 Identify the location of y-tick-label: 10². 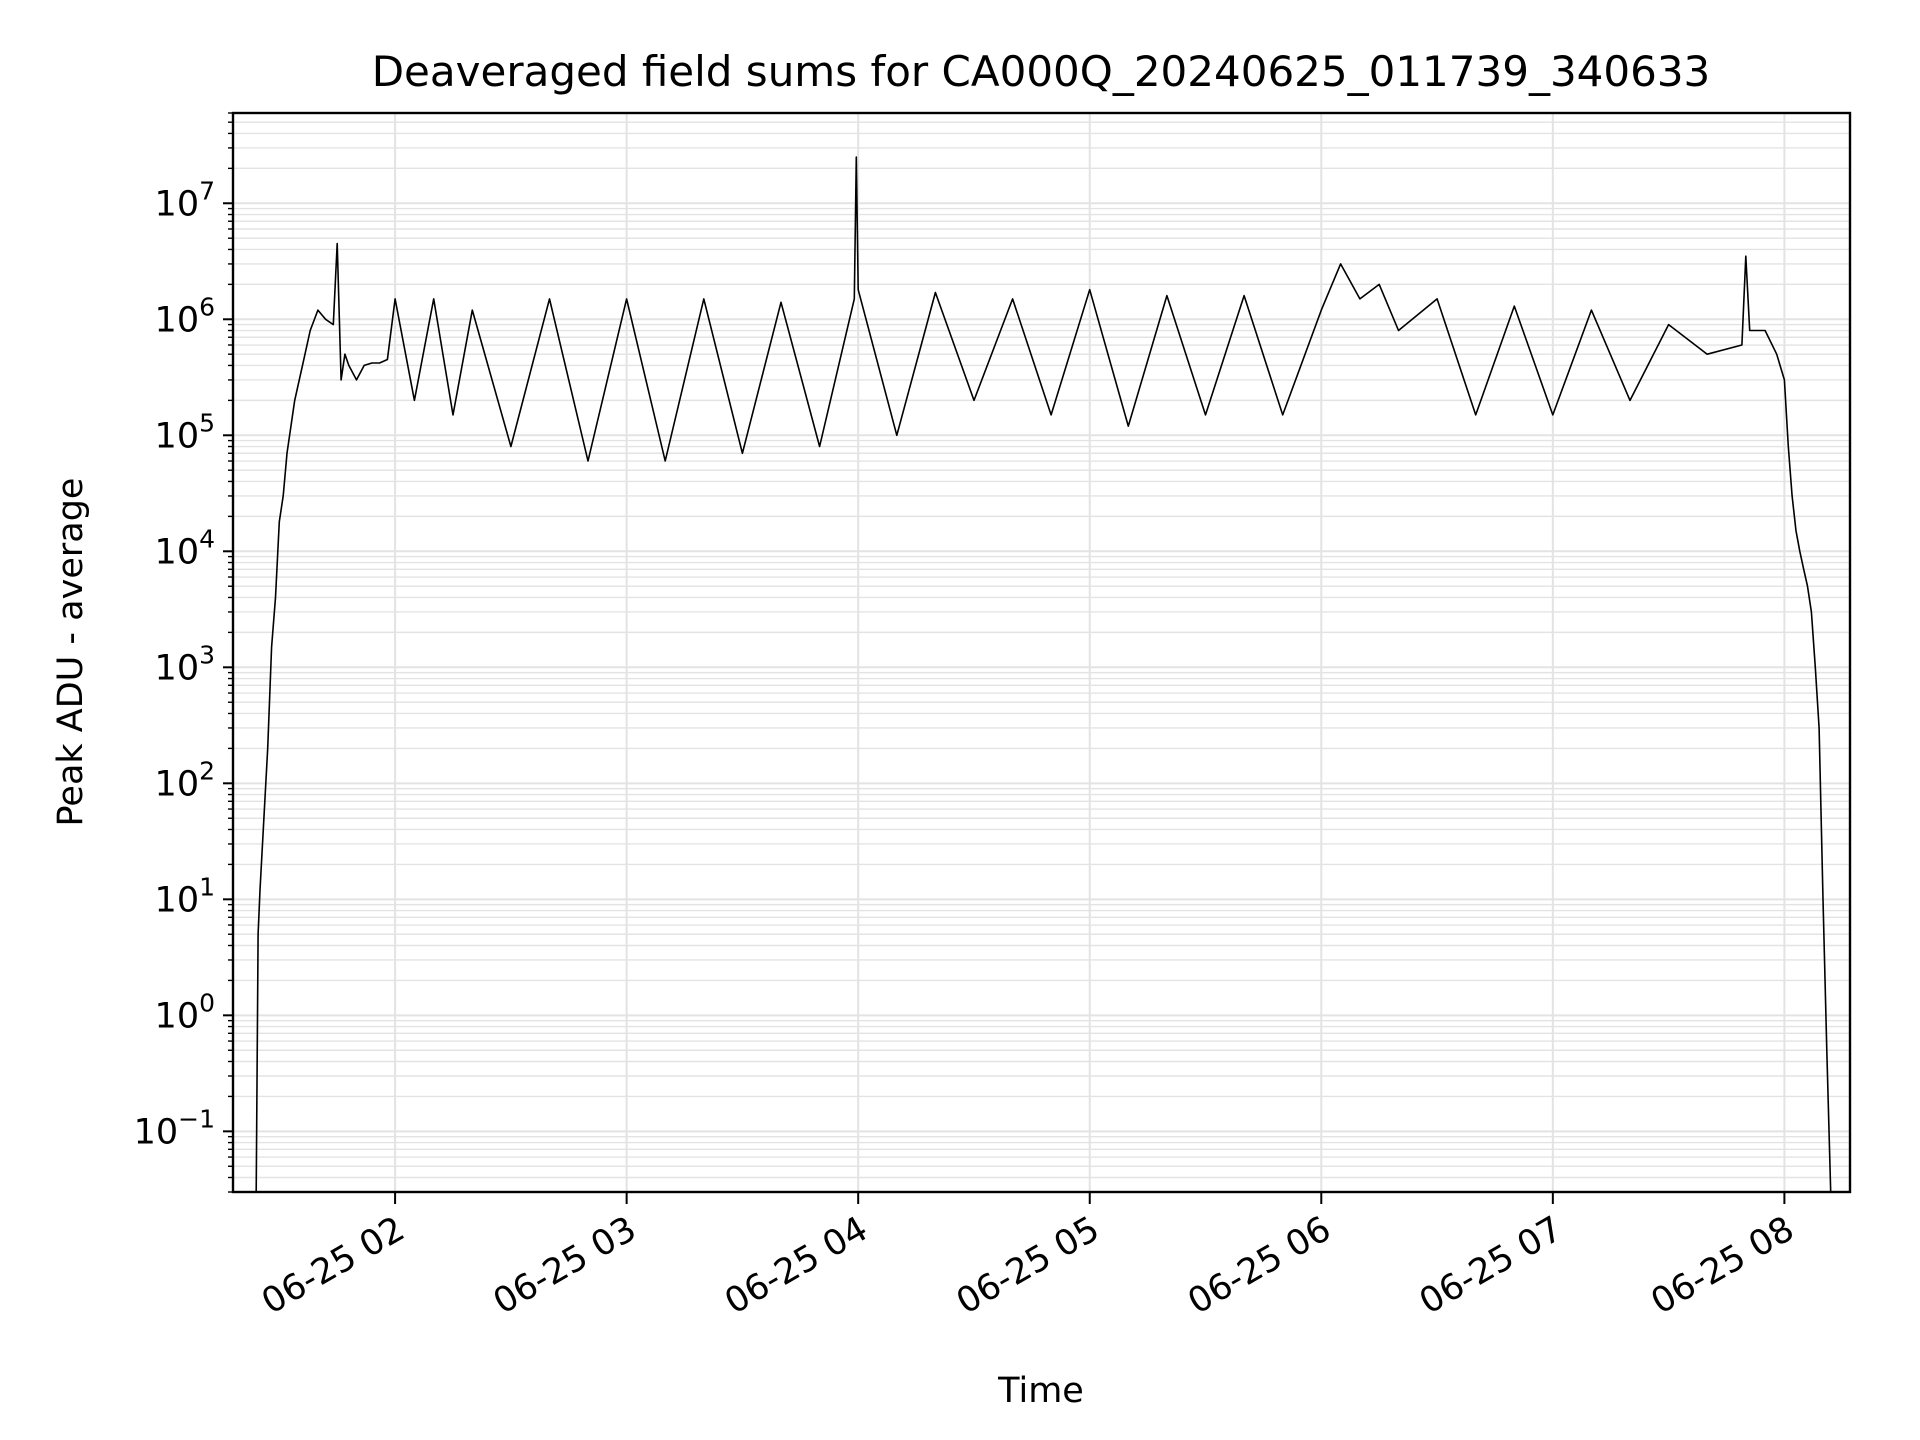
(185, 780).